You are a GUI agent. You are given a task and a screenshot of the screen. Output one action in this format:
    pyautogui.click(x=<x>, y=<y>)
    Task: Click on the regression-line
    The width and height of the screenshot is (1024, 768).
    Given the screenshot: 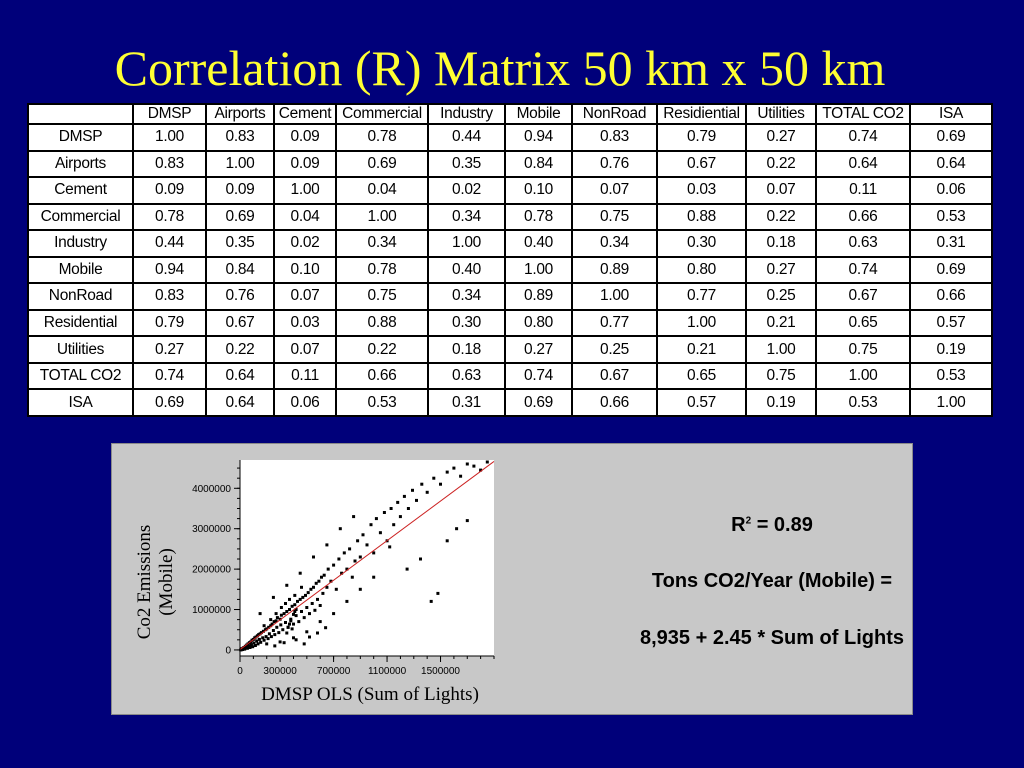 What is the action you would take?
    pyautogui.click(x=367, y=555)
    